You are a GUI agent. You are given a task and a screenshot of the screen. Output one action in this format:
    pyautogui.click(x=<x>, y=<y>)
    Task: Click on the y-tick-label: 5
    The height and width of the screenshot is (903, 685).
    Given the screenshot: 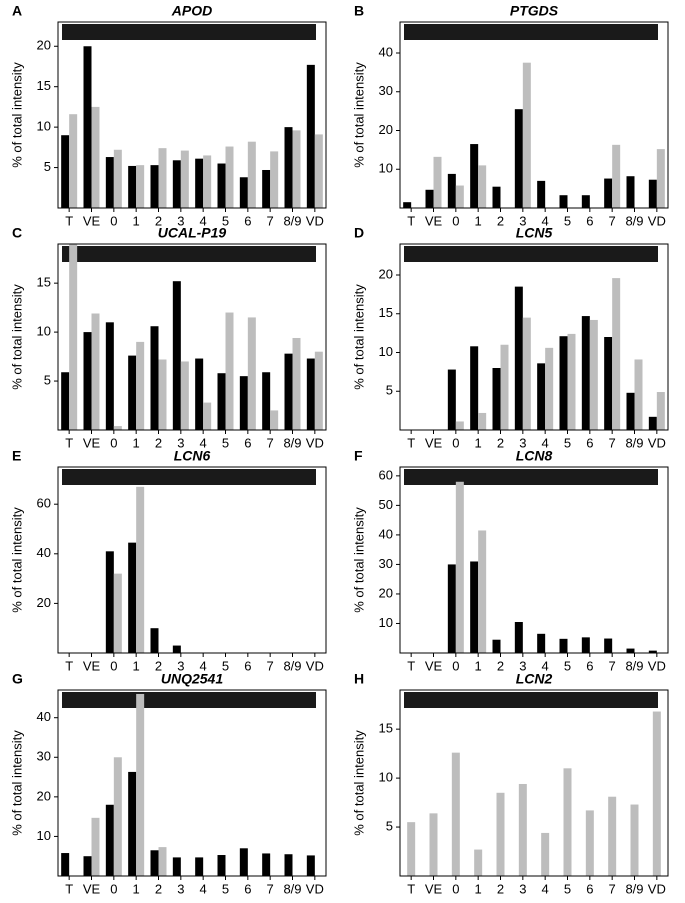 What is the action you would take?
    pyautogui.click(x=389, y=825)
    